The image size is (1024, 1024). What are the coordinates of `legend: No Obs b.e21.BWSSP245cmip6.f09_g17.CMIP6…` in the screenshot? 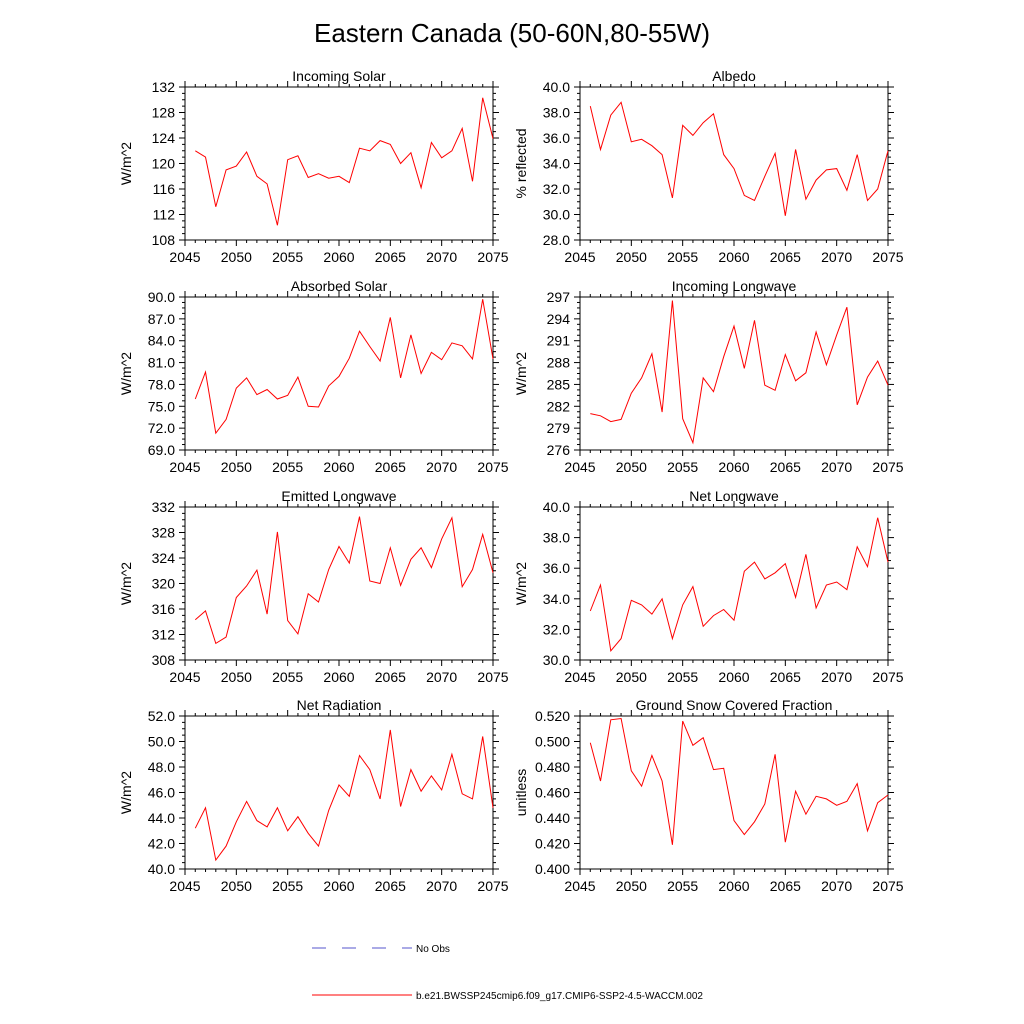 It's located at (507, 973).